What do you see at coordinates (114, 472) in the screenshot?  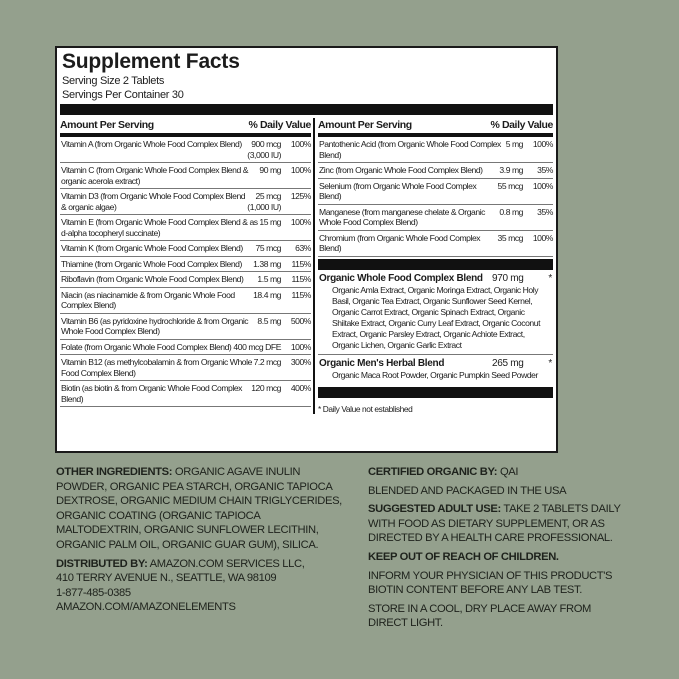 I see `other-ingredients-label: OTHER INGREDIENTS:` at bounding box center [114, 472].